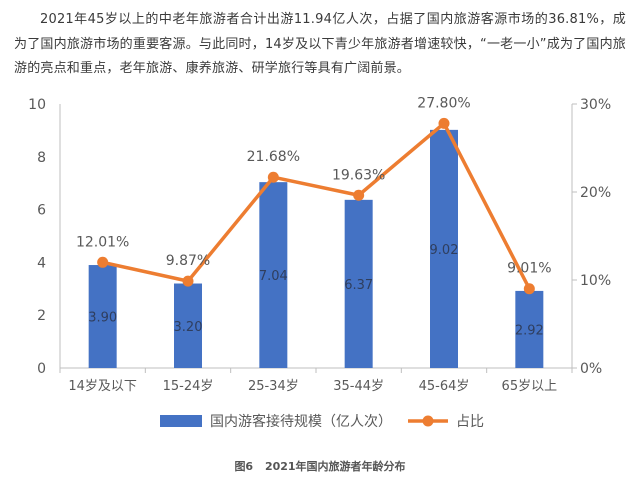  I want to click on bar-value-label: 3.20, so click(188, 327).